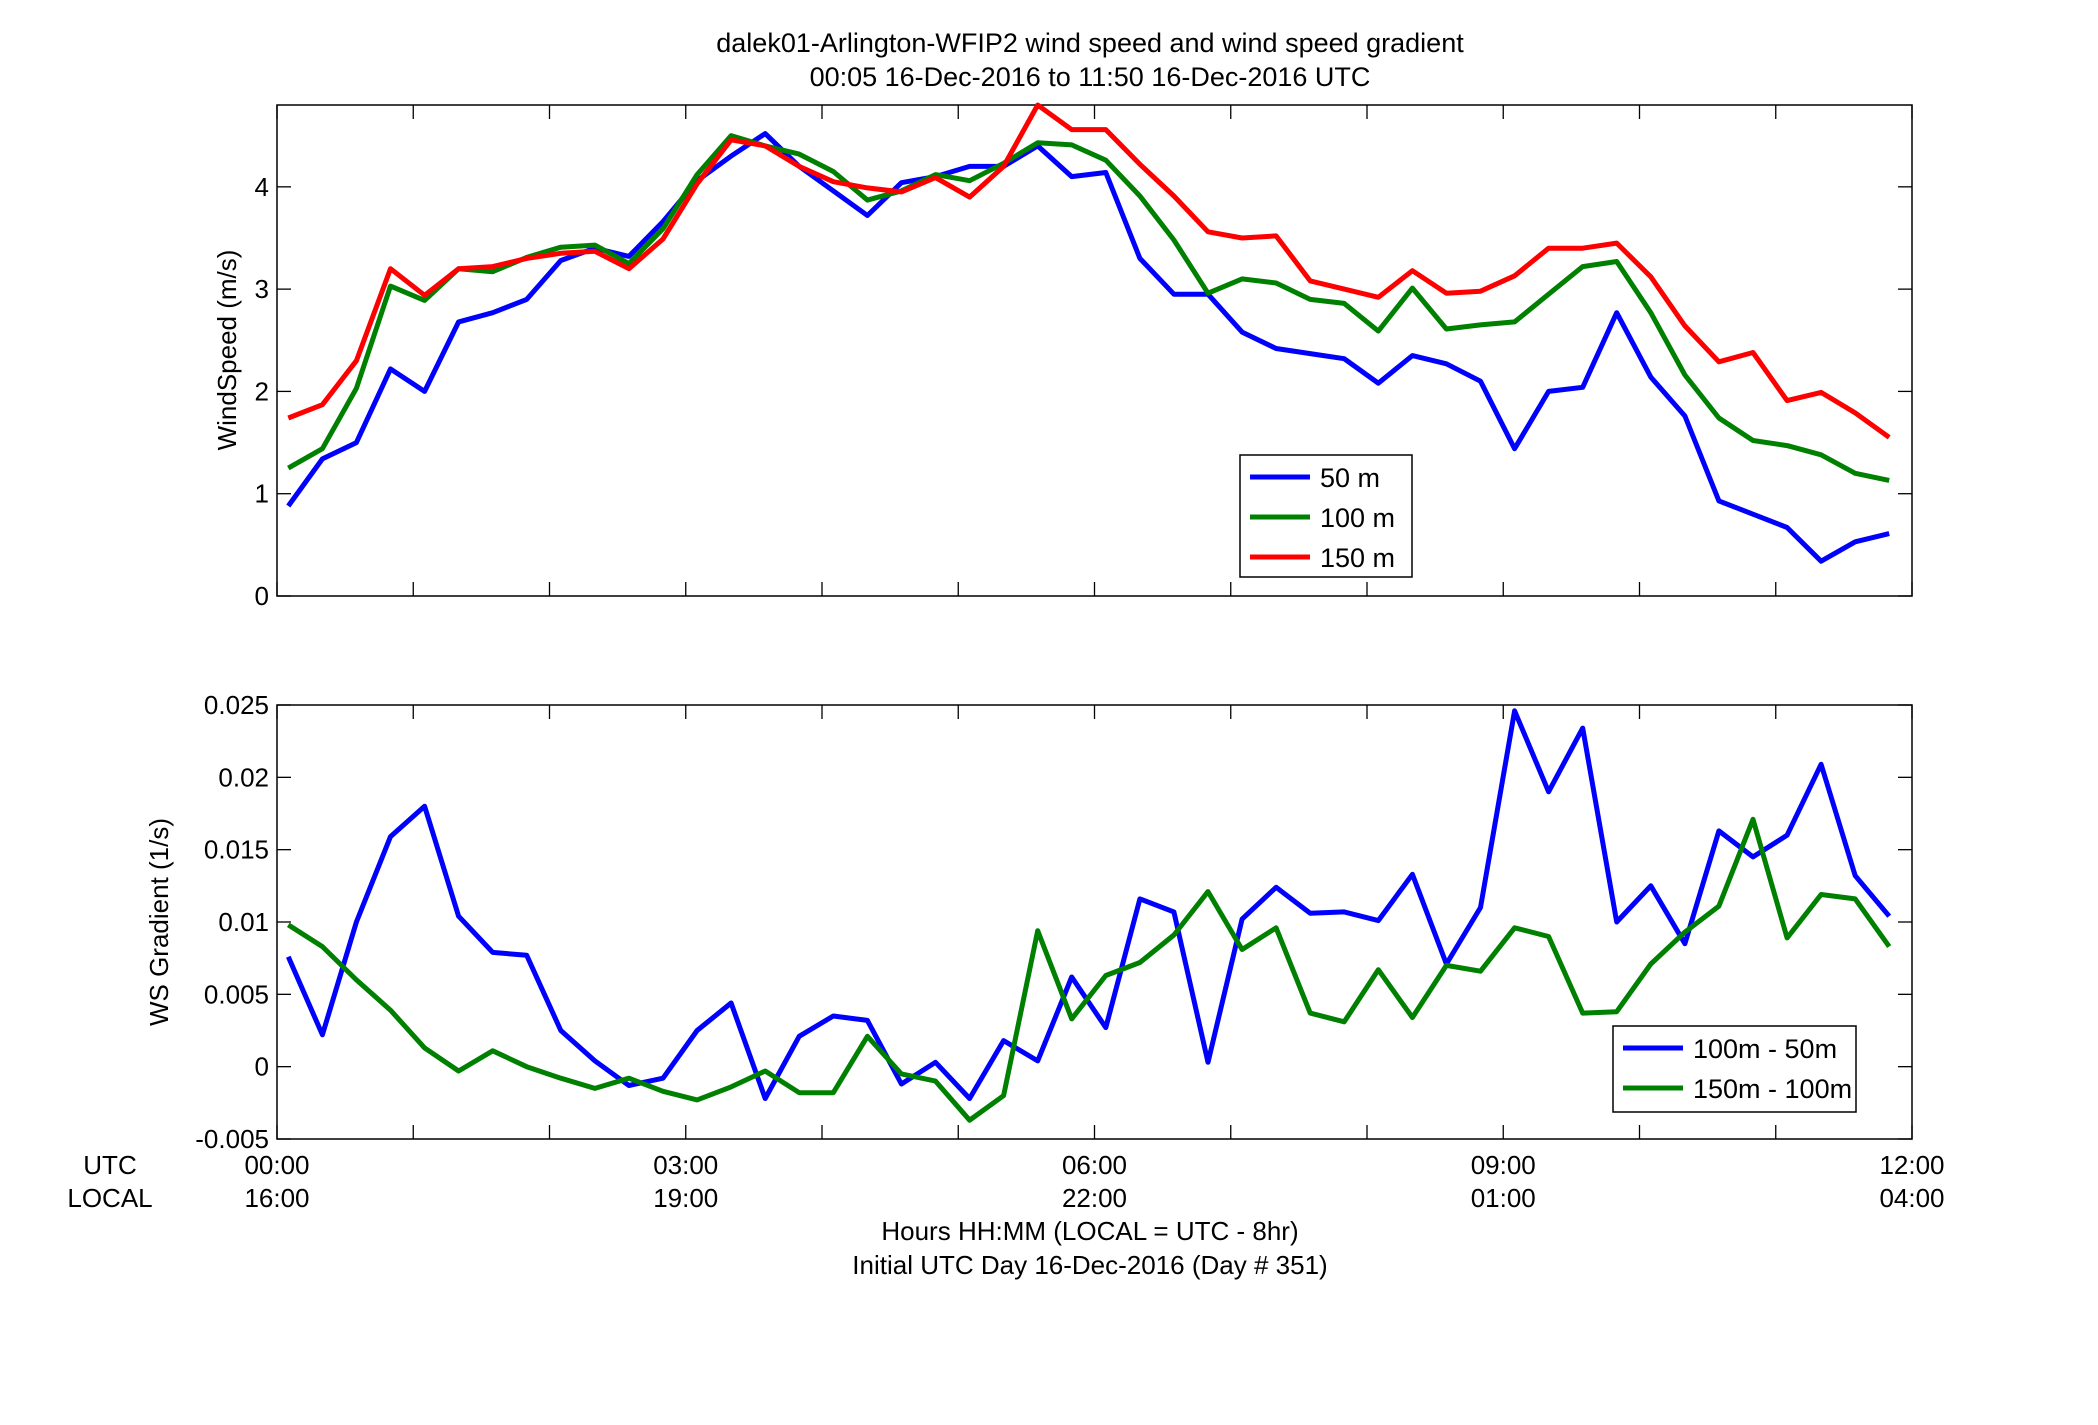  What do you see at coordinates (109, 1165) in the screenshot?
I see `x-row-label-utc: UTC` at bounding box center [109, 1165].